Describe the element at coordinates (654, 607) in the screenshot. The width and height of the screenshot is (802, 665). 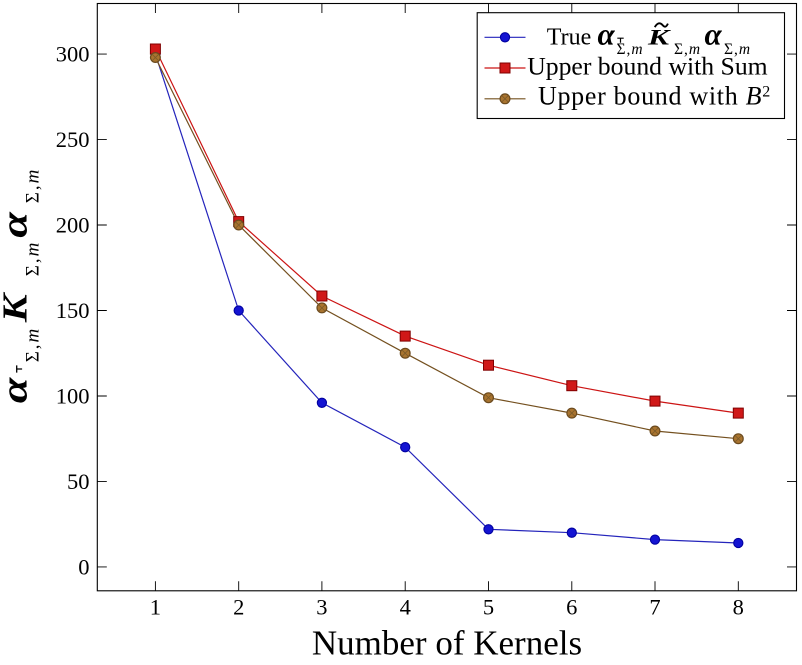
I see `svg-text: 7` at that location.